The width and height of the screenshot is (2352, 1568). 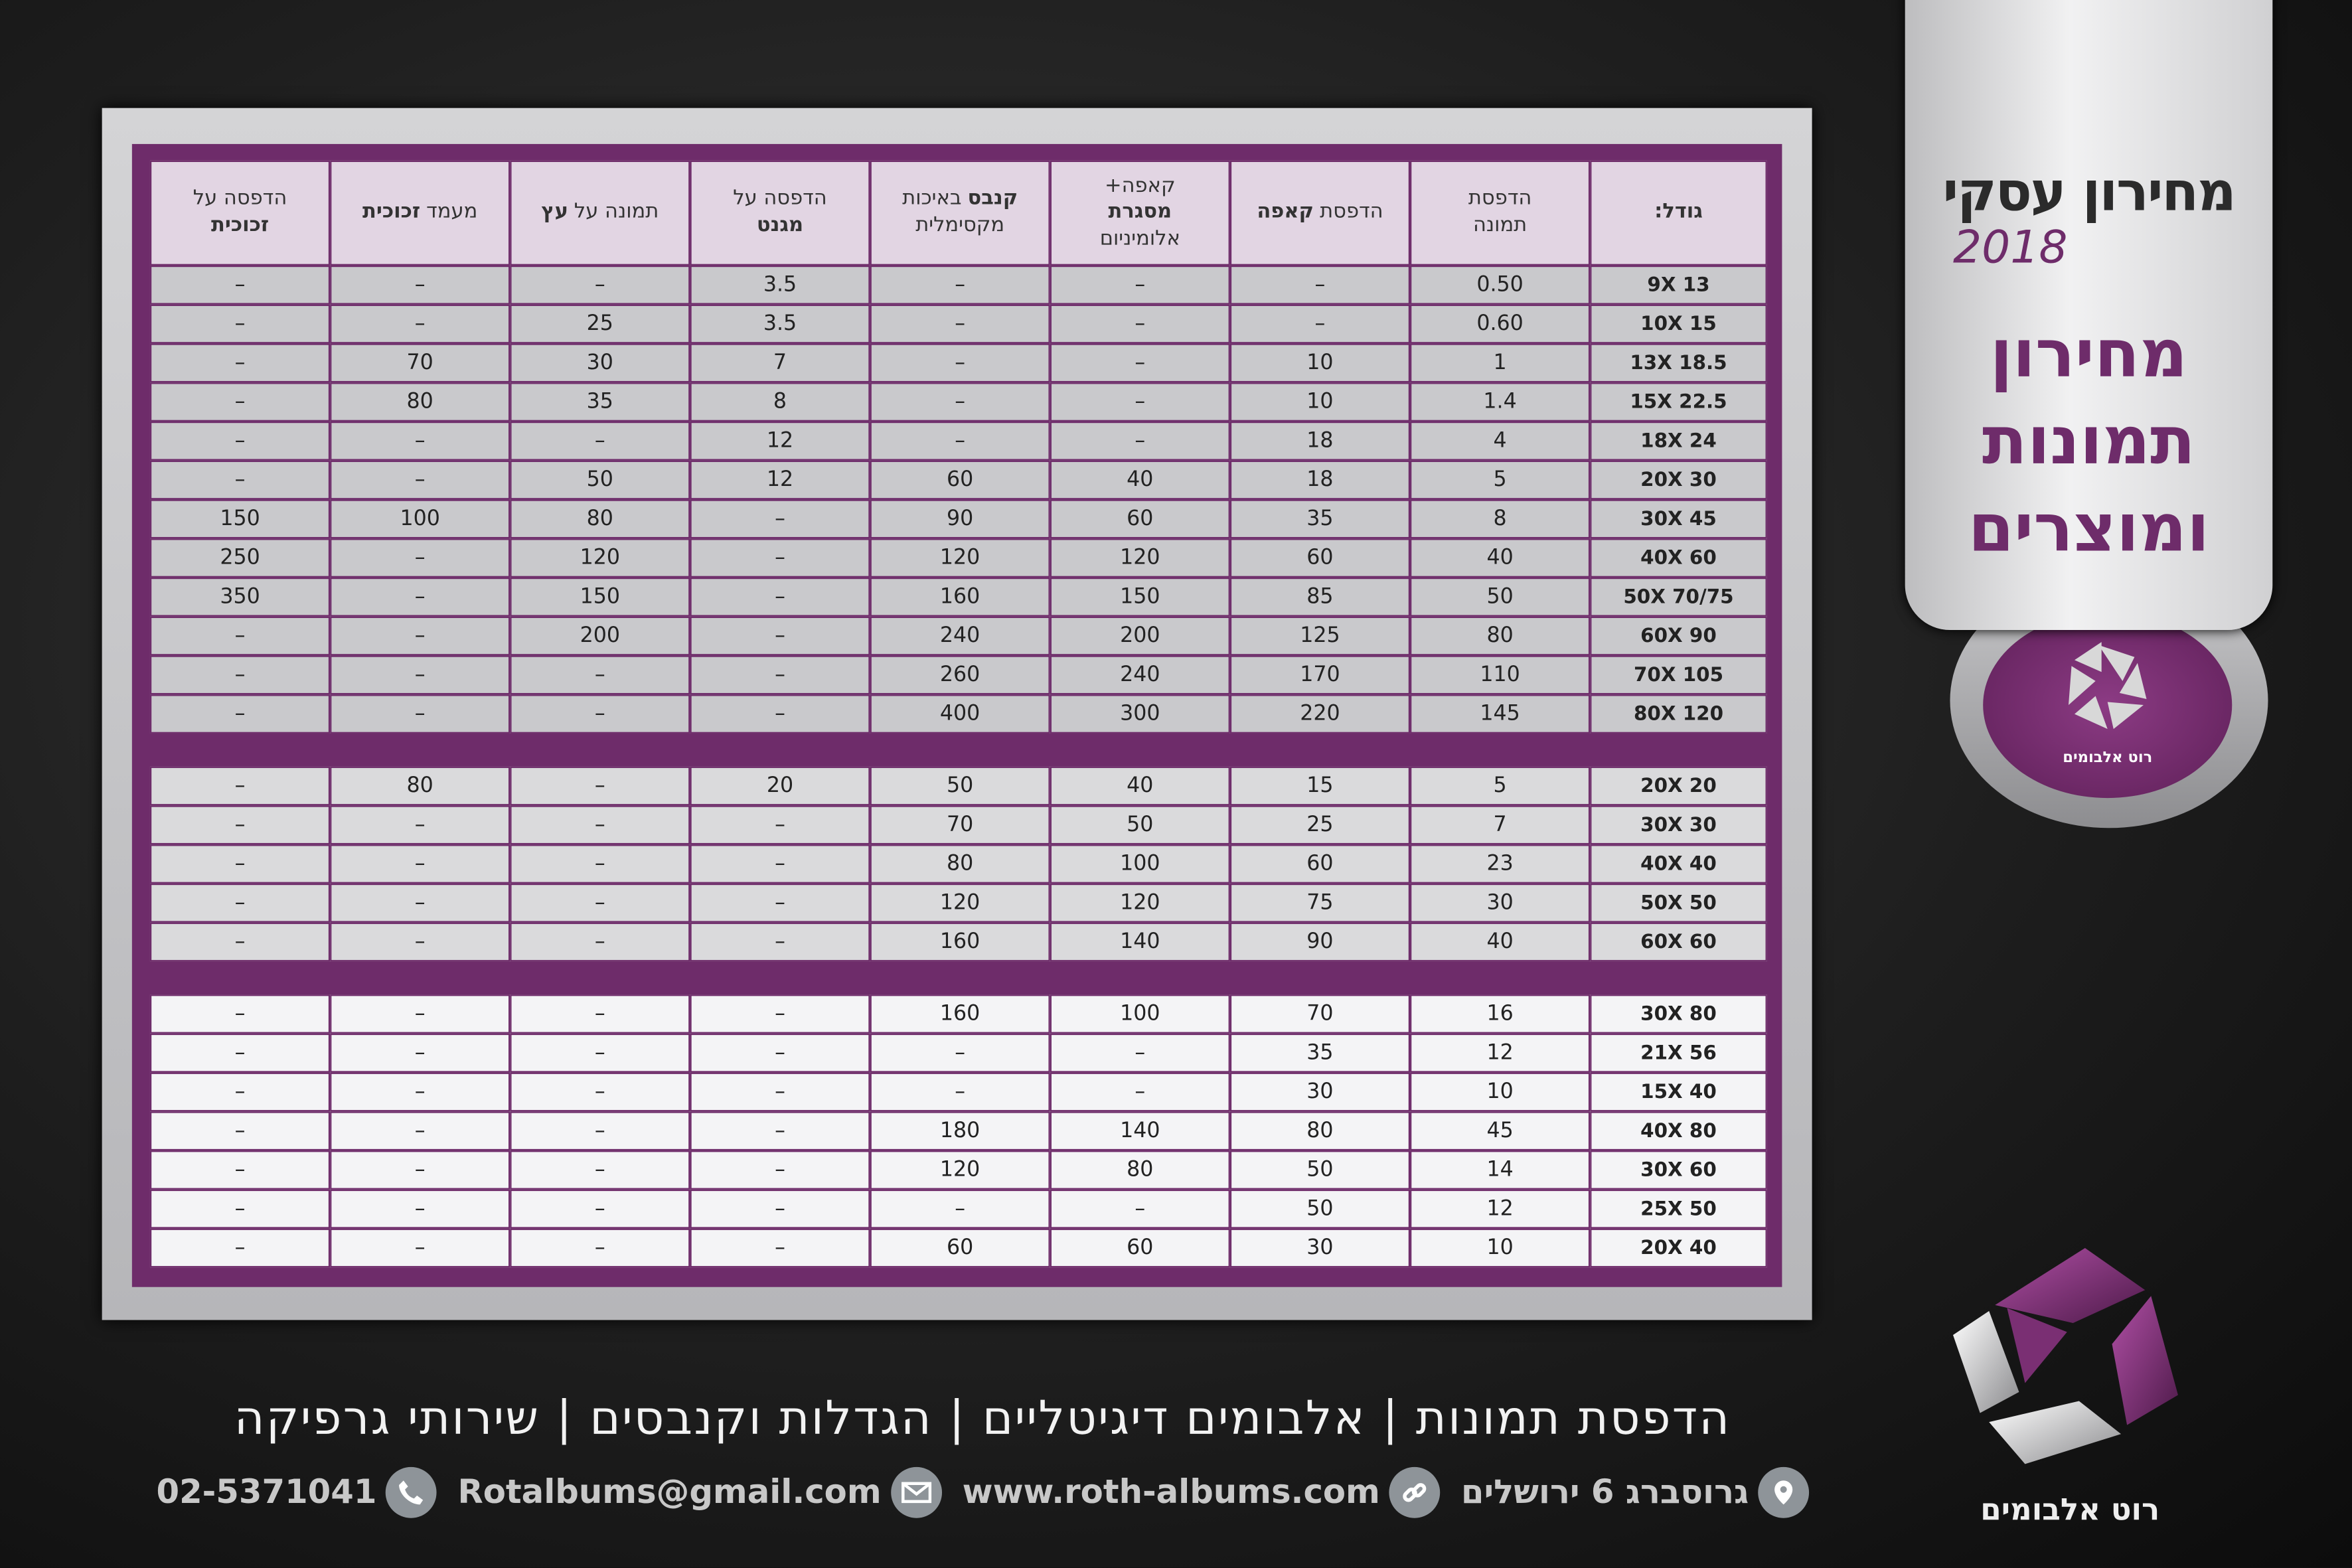 I want to click on price-cell: 125, so click(x=1320, y=636).